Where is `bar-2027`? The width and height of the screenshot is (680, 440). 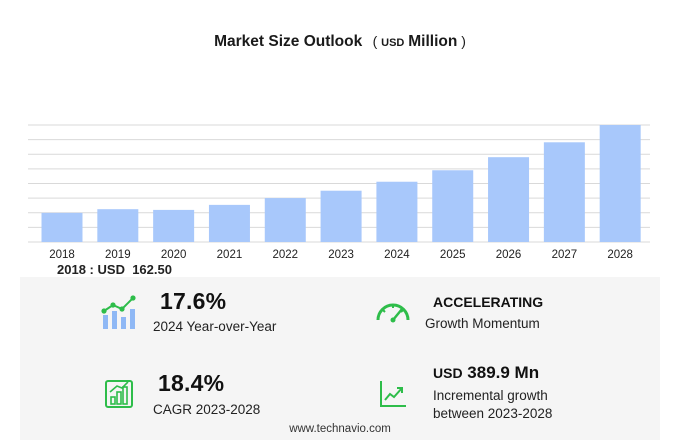 bar-2027 is located at coordinates (564, 192).